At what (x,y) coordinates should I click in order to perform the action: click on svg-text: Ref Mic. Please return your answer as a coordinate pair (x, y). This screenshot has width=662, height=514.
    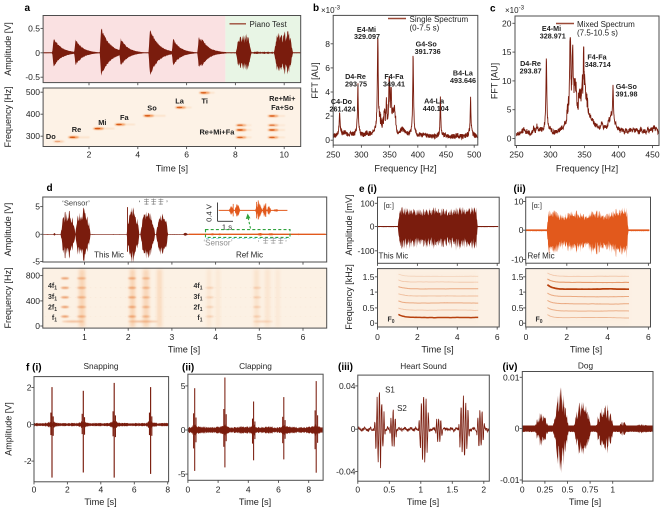
    Looking at the image, I should click on (249, 255).